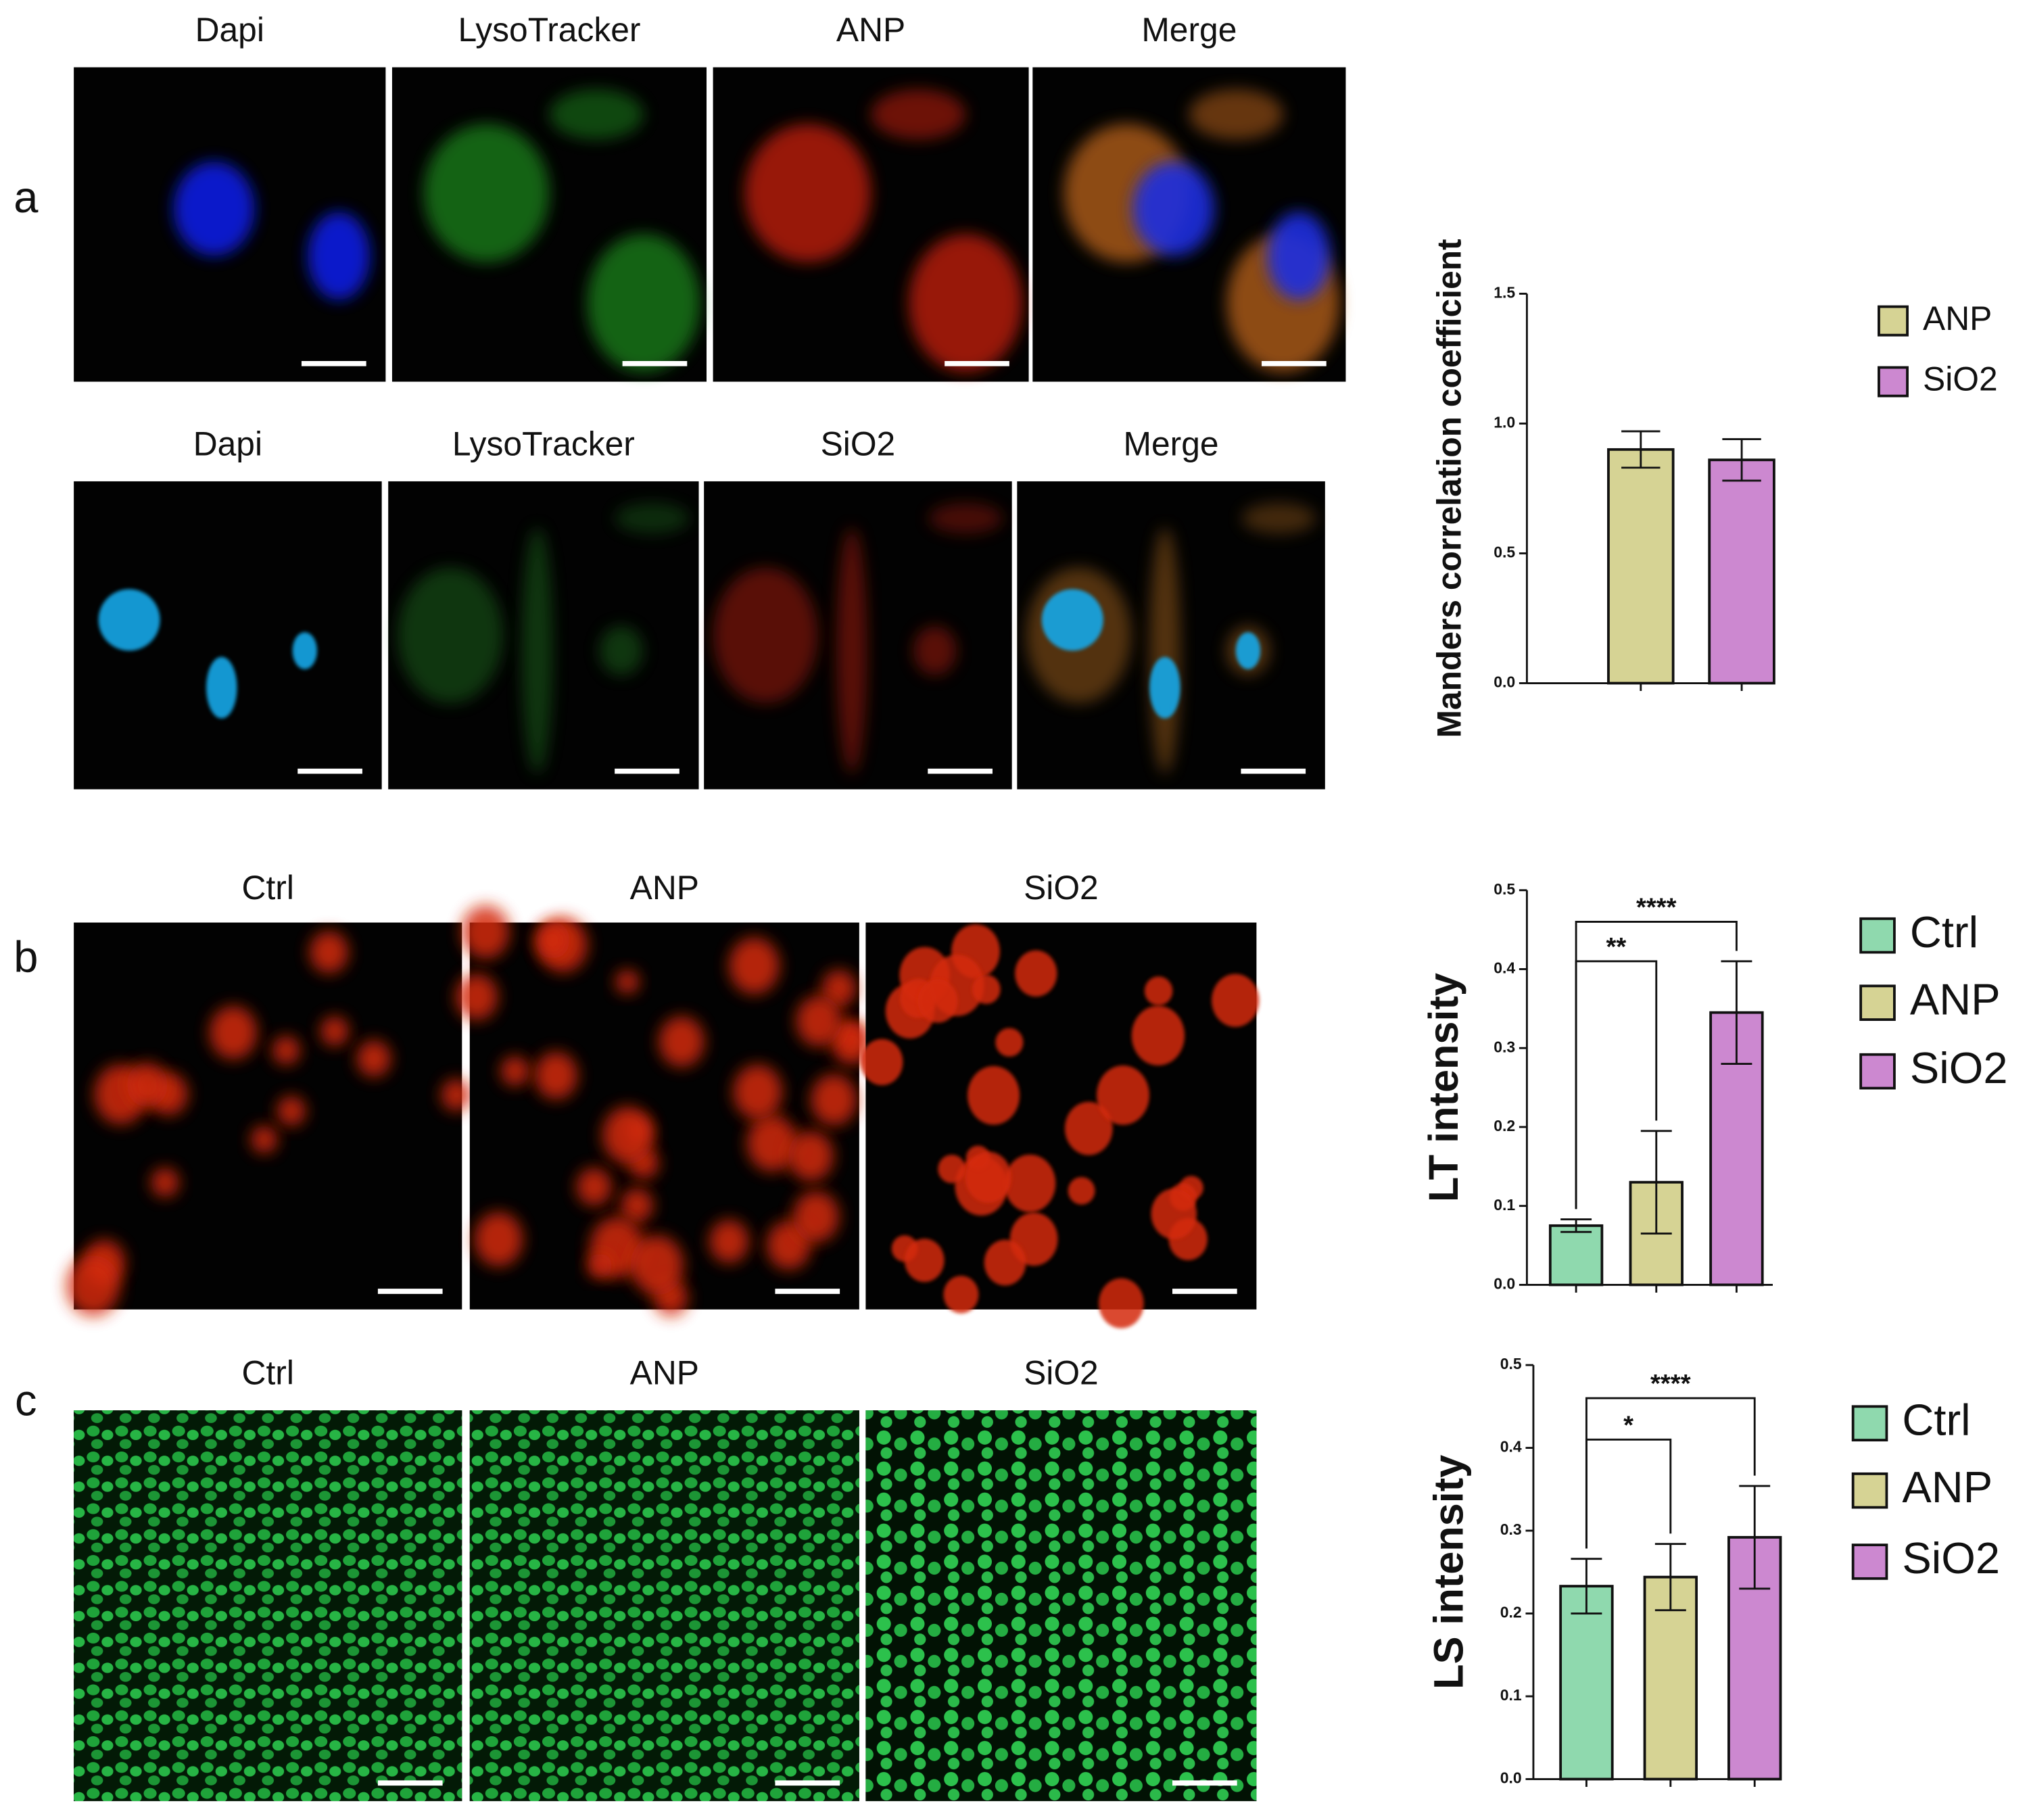 The width and height of the screenshot is (2029, 1820). What do you see at coordinates (1511, 1447) in the screenshot?
I see `y-tick-label: 0.4` at bounding box center [1511, 1447].